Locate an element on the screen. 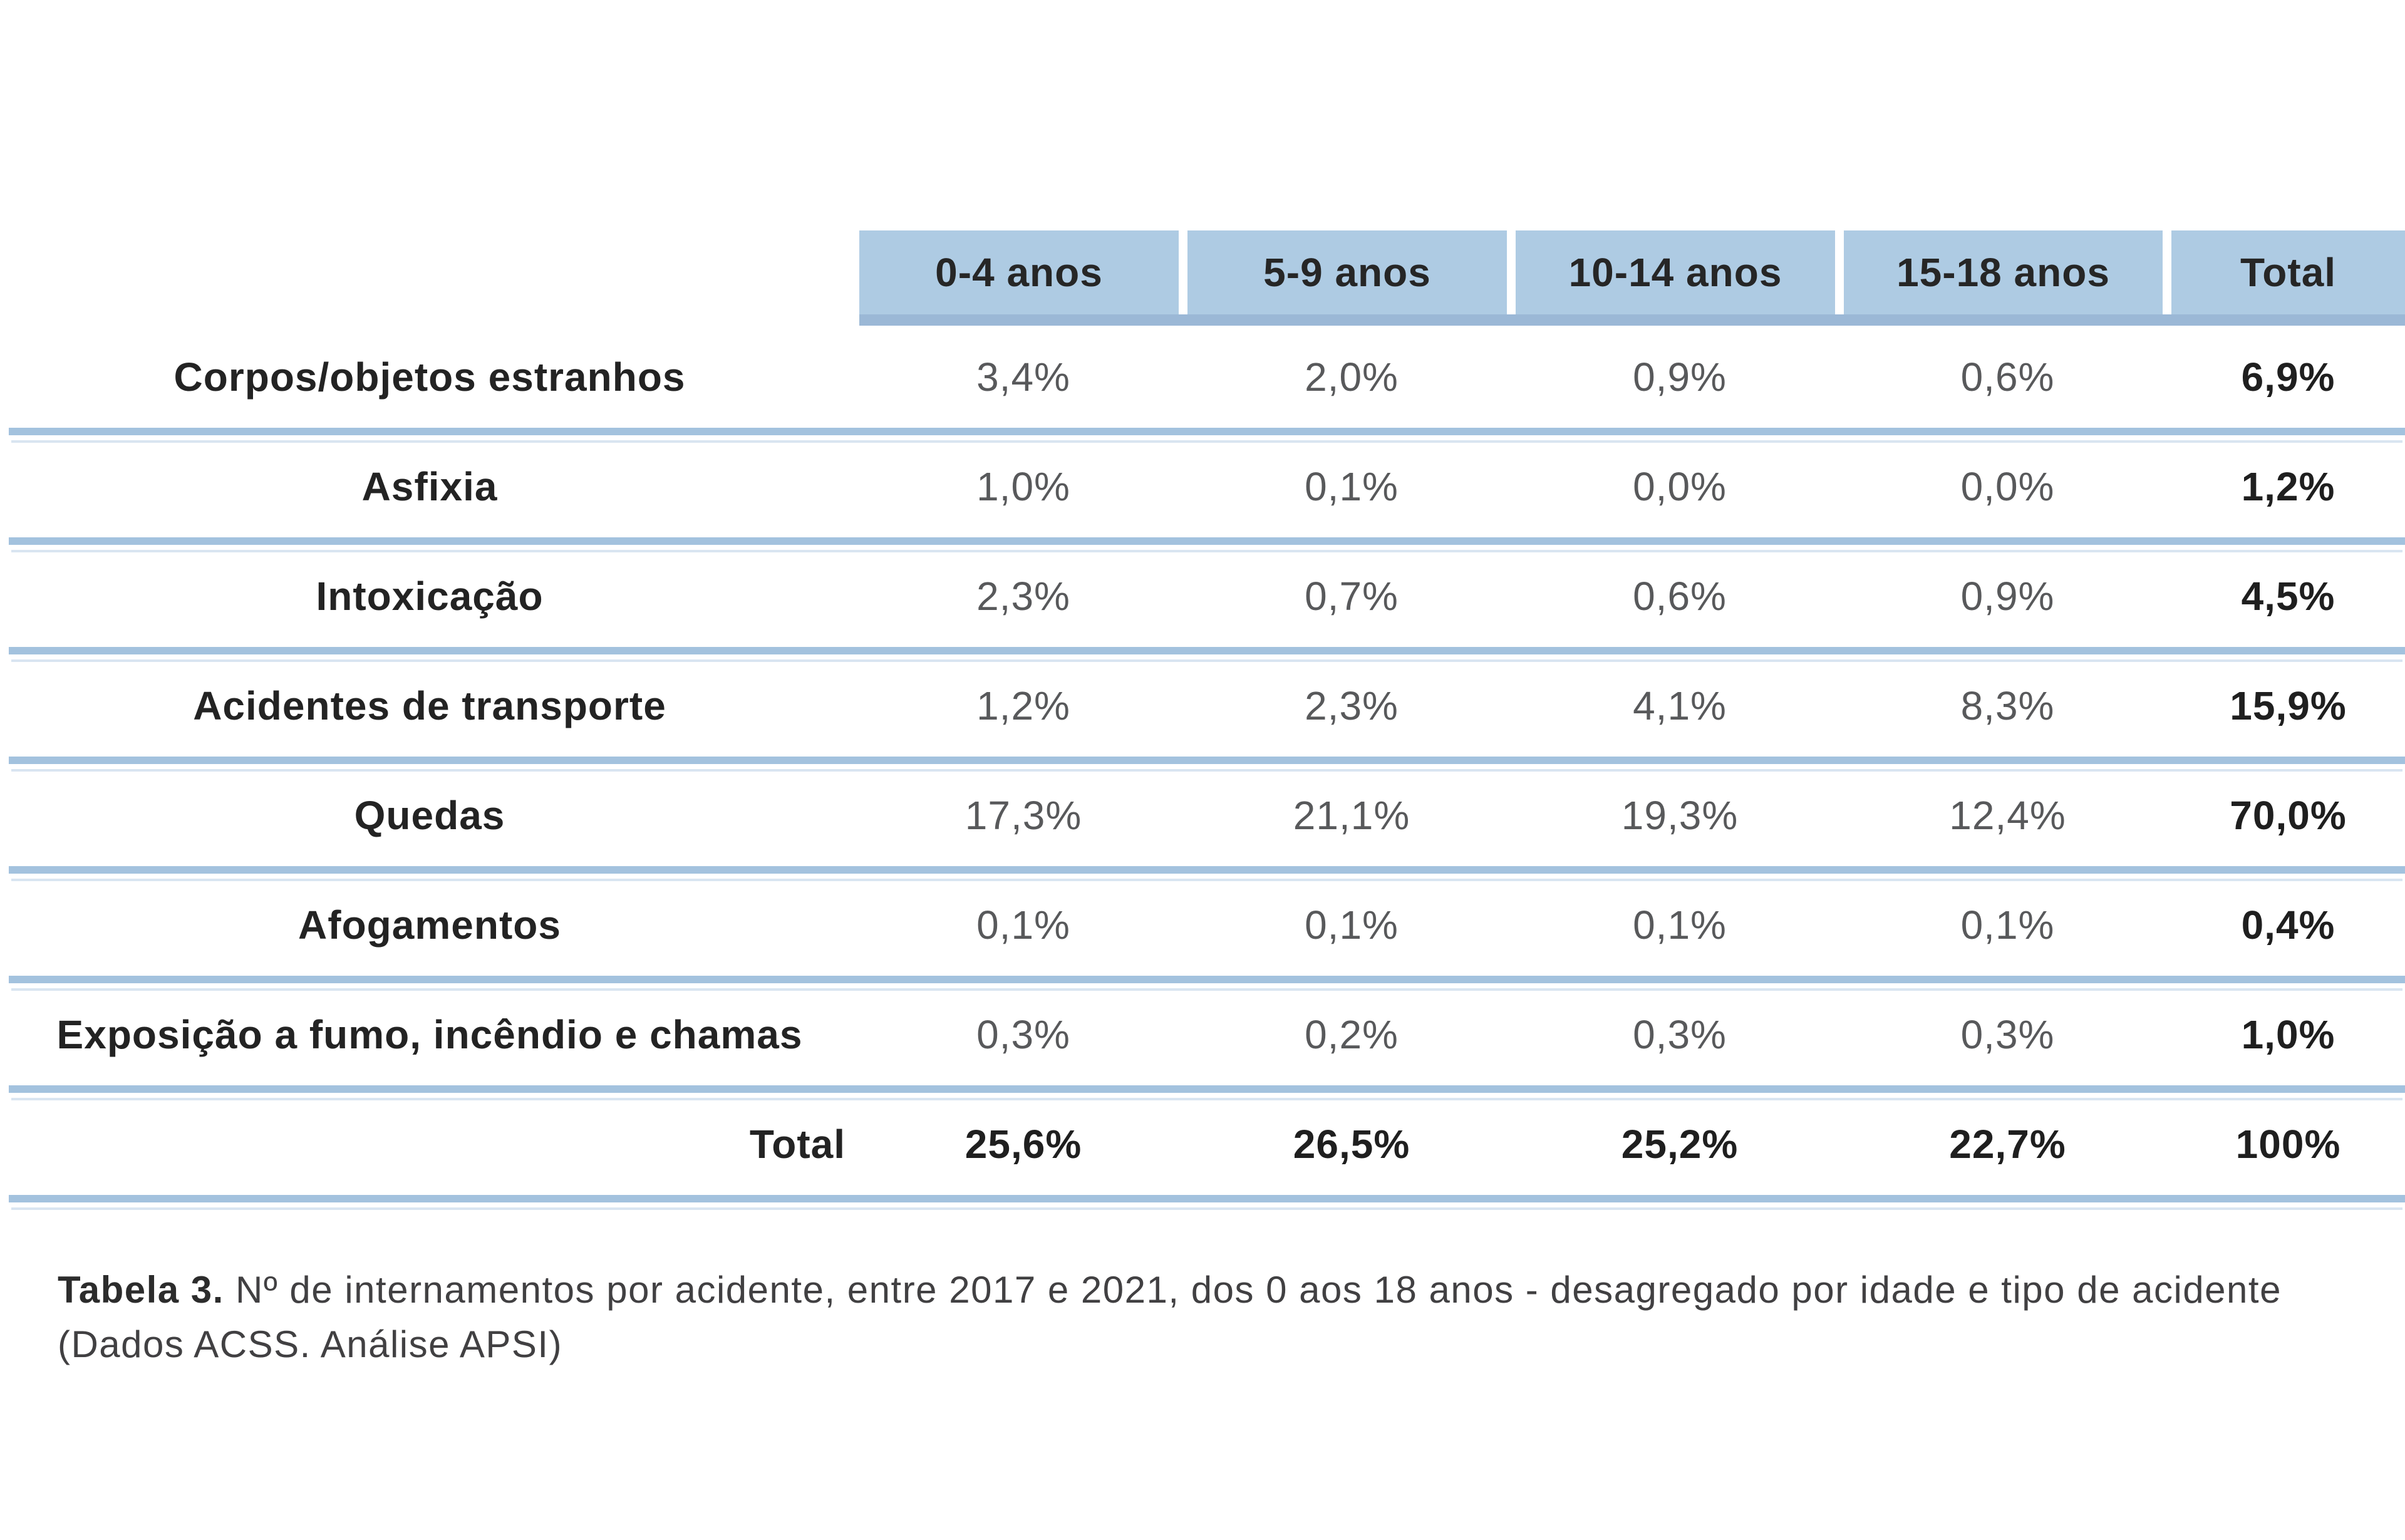 This screenshot has height=1540, width=2405. row-label: Exposição a fumo, incêndio e chamas is located at coordinates (430, 1034).